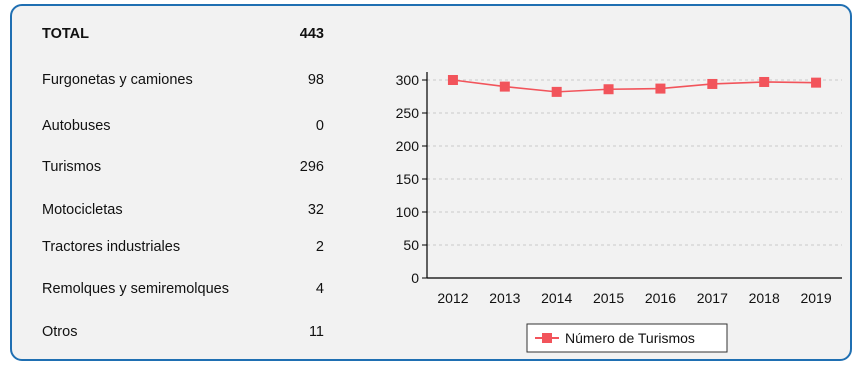  Describe the element at coordinates (319, 289) in the screenshot. I see `stat-value: 4` at that location.